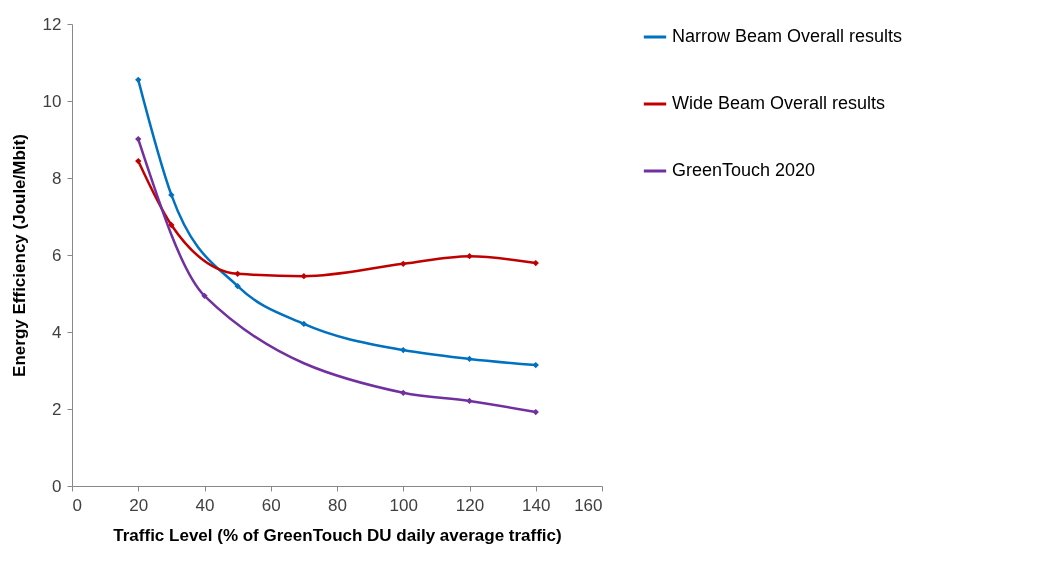 This screenshot has width=1038, height=572. Describe the element at coordinates (337, 505) in the screenshot. I see `x-tick-label: 80` at that location.